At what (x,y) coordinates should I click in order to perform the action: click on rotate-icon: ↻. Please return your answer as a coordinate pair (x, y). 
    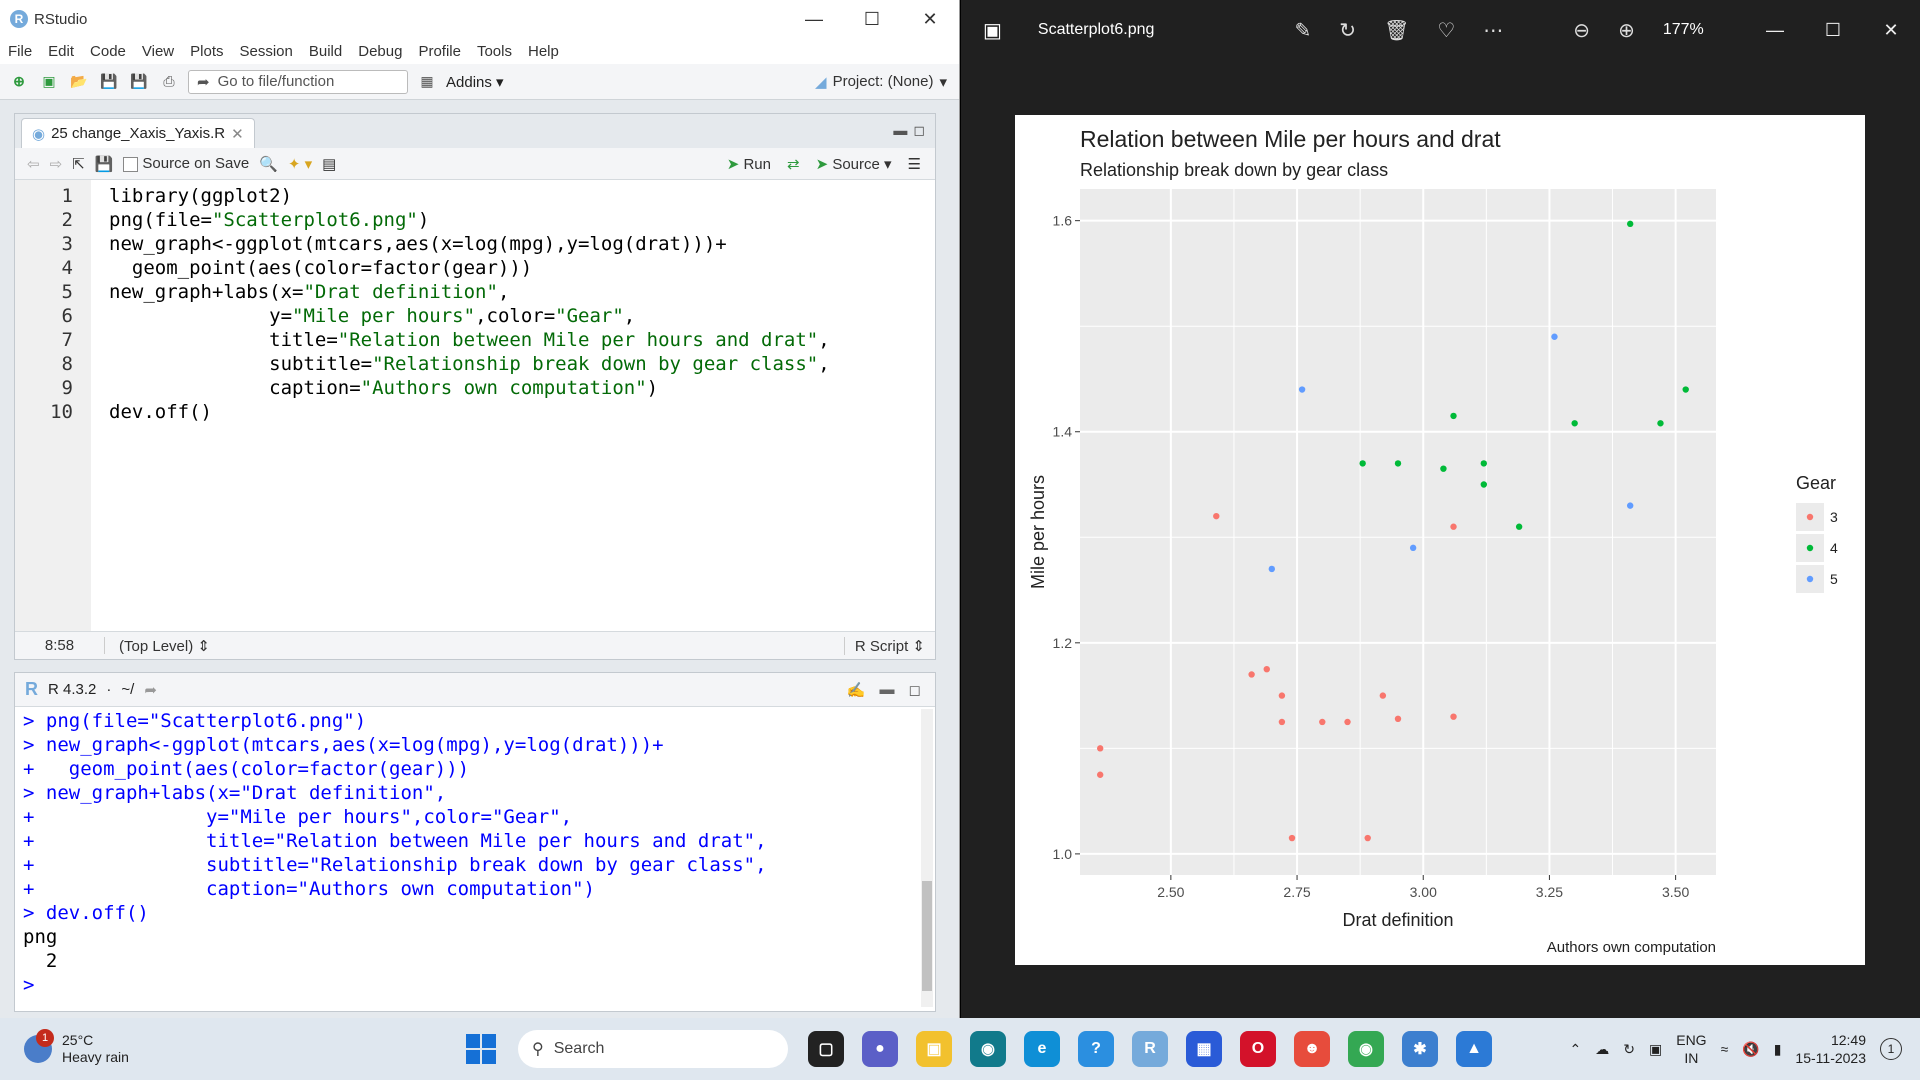
    Looking at the image, I should click on (1347, 30).